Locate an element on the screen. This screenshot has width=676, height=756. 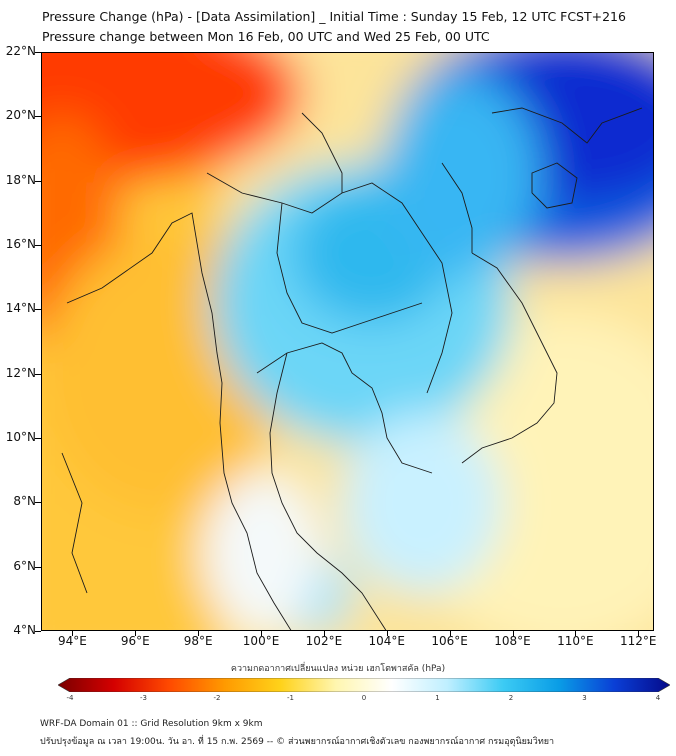
lat-tick-label: 8°N is located at coordinates (24, 501).